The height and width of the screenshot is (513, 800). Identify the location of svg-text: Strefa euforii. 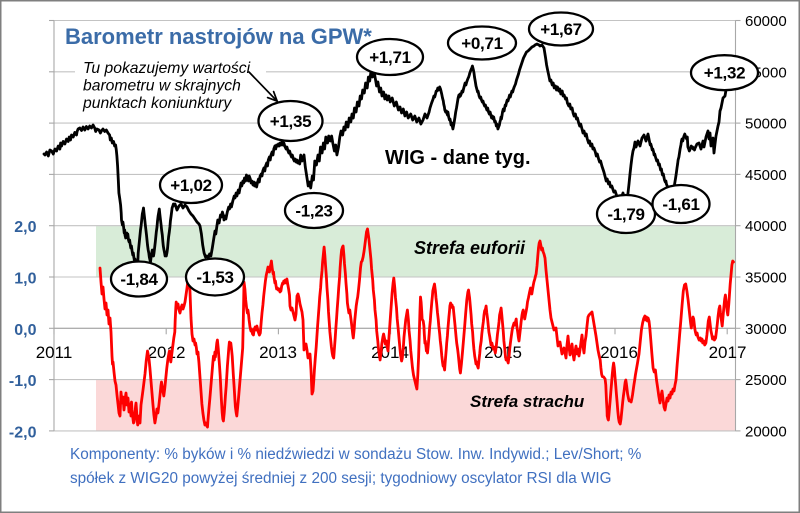
(470, 248).